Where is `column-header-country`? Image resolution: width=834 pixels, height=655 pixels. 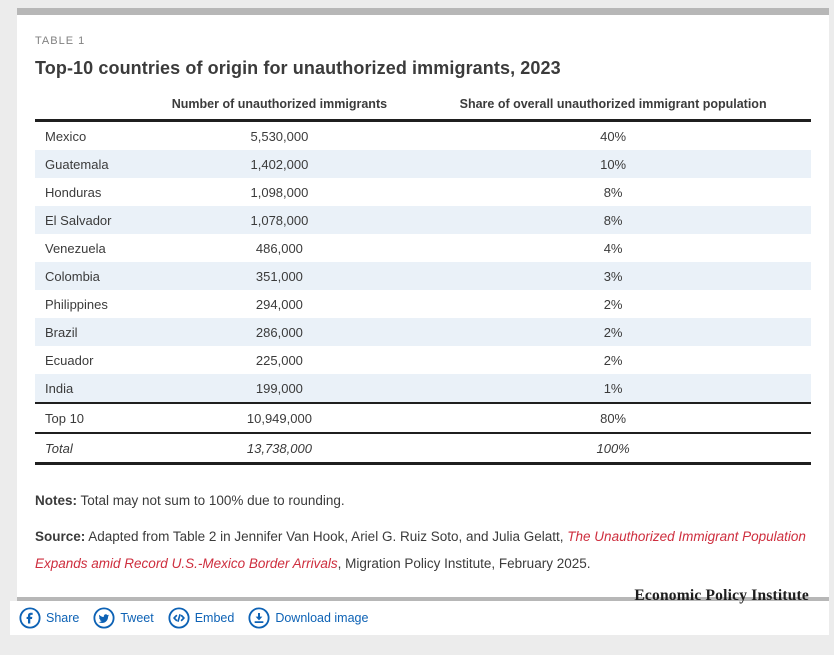 column-header-country is located at coordinates (89, 109).